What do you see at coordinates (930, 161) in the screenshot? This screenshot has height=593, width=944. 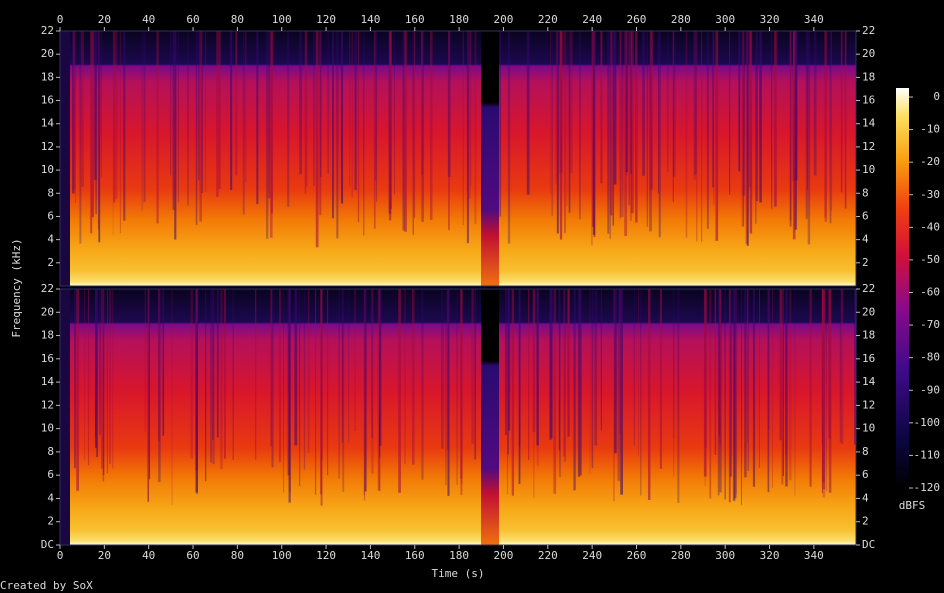 I see `colorbar-tick-label: -20` at bounding box center [930, 161].